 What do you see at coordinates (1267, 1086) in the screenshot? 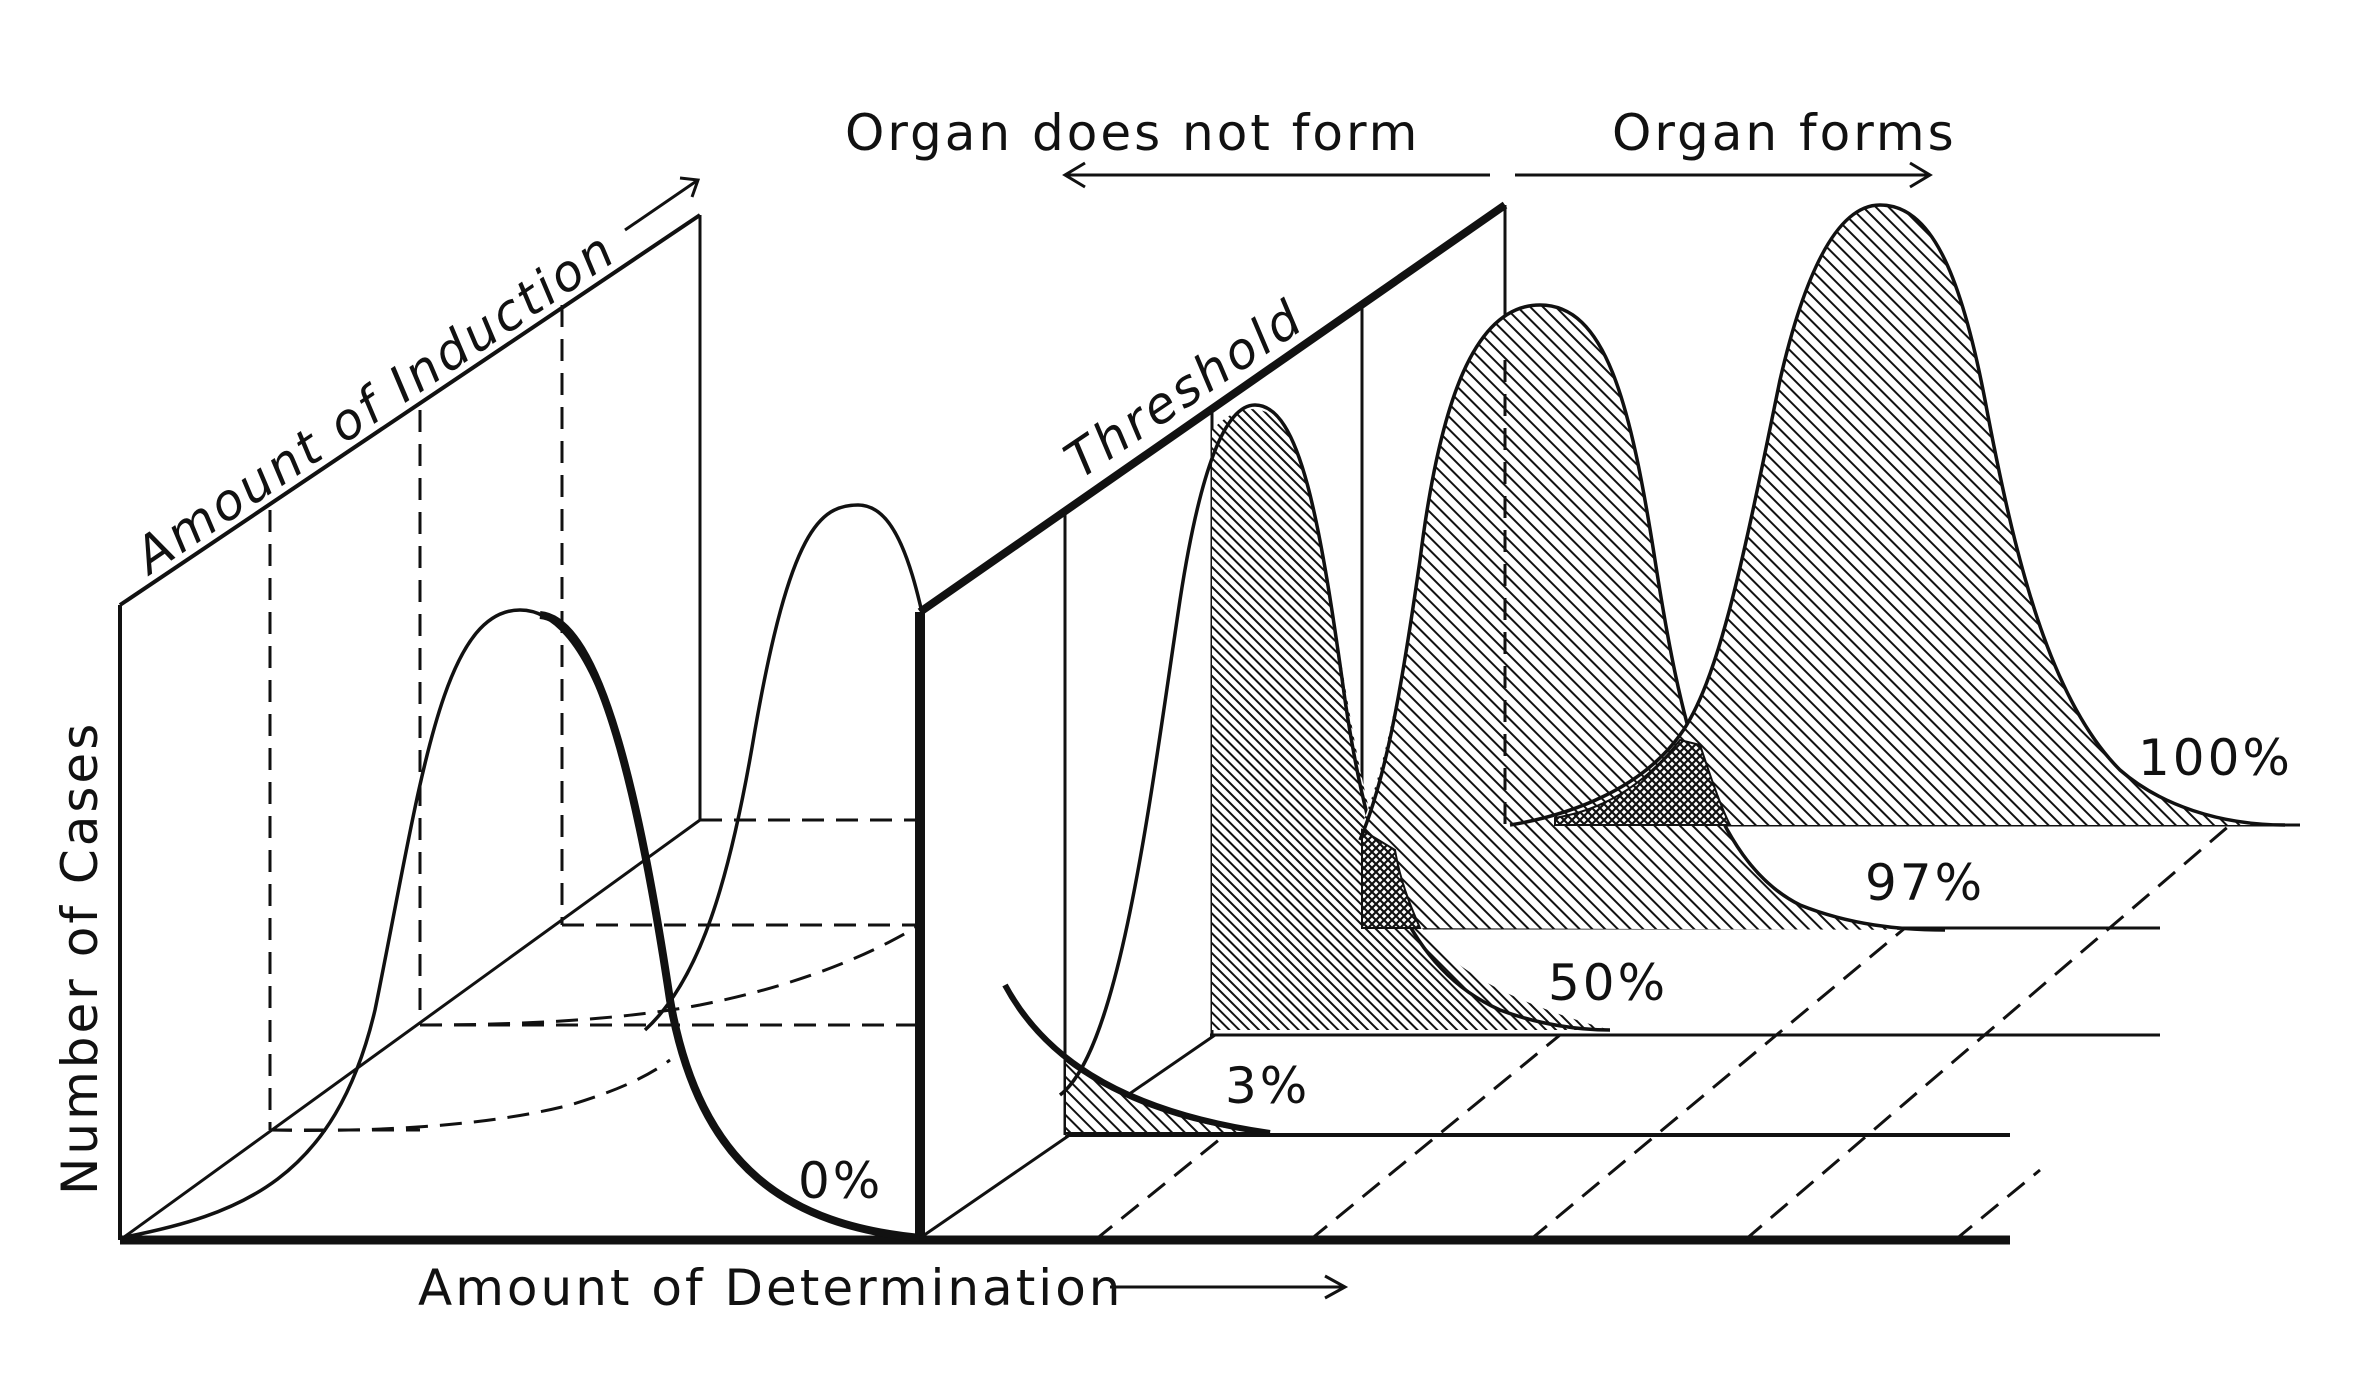
I see `percent-label-3: 3%` at bounding box center [1267, 1086].